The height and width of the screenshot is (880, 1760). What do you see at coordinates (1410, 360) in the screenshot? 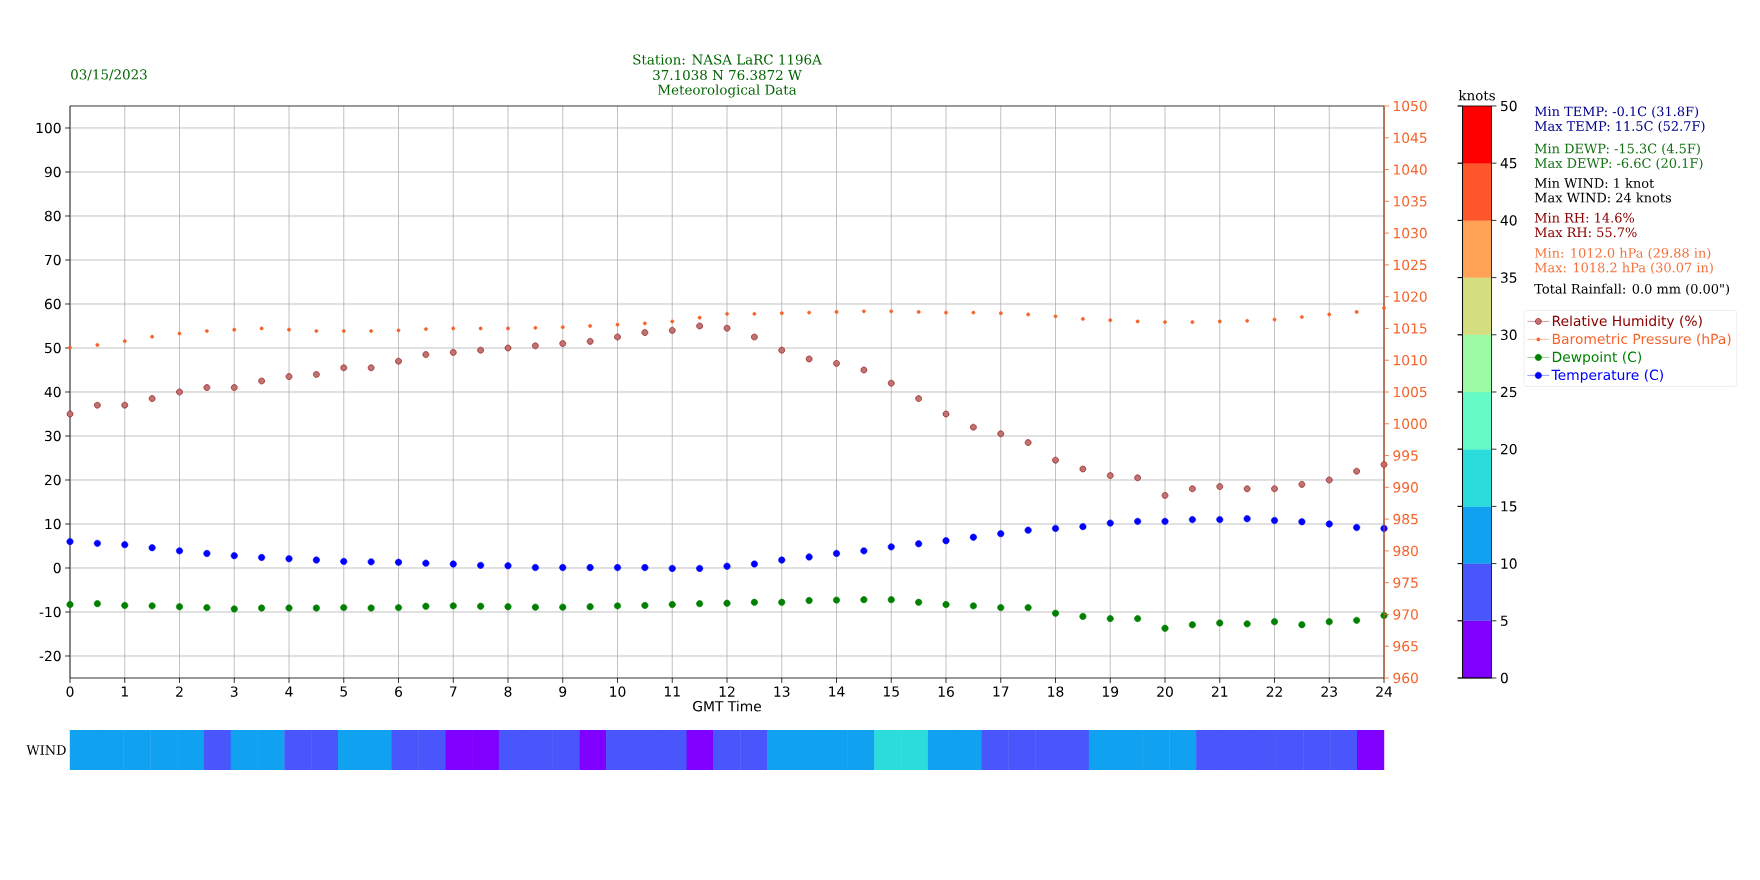
I see `y2-tick-label: 1010` at bounding box center [1410, 360].